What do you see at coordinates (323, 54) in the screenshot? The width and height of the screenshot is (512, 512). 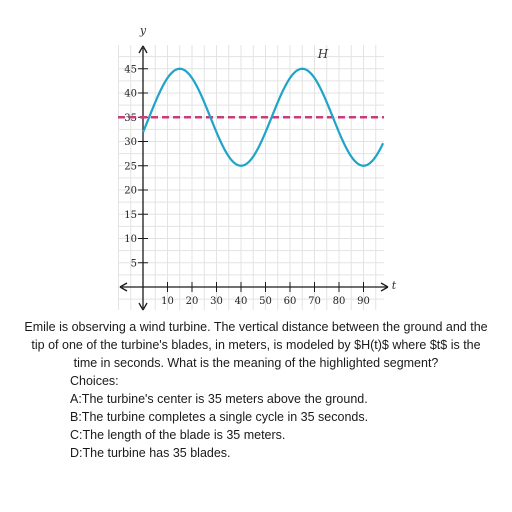 I see `series-name-label: H` at bounding box center [323, 54].